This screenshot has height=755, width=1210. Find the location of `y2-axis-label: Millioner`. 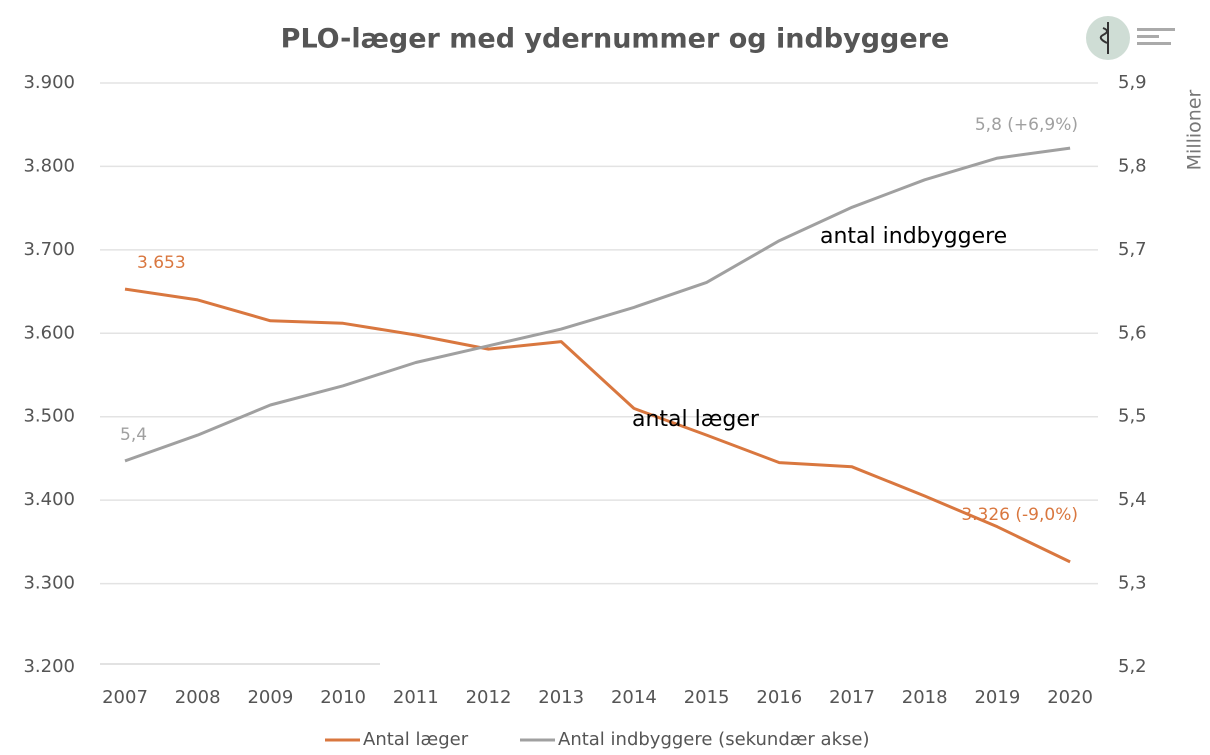

y2-axis-label: Millioner is located at coordinates (1195, 129).